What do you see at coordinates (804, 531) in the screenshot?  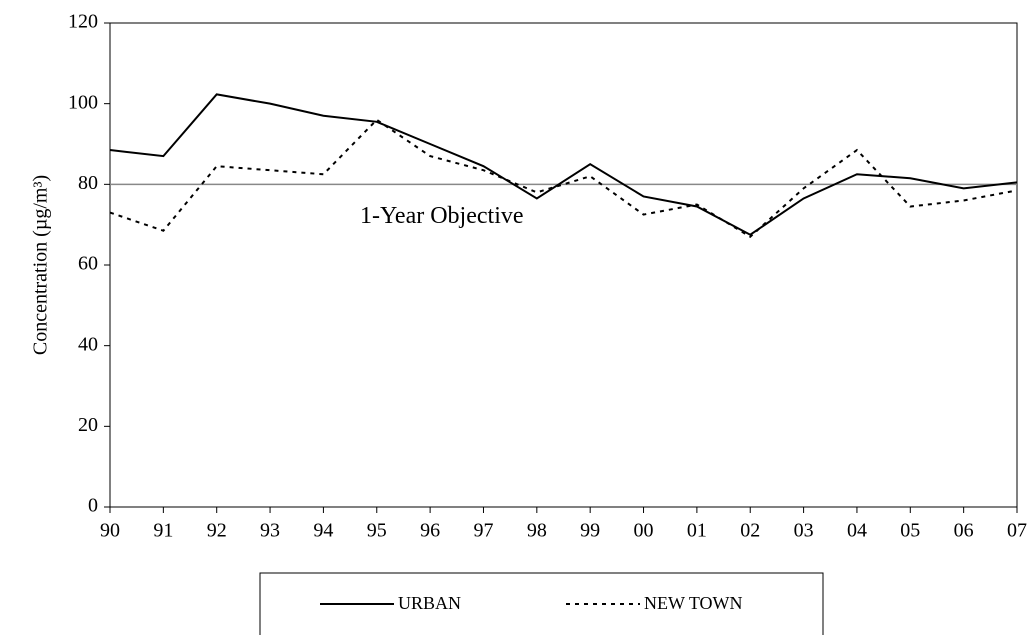 I see `x-tick-label: 03` at bounding box center [804, 531].